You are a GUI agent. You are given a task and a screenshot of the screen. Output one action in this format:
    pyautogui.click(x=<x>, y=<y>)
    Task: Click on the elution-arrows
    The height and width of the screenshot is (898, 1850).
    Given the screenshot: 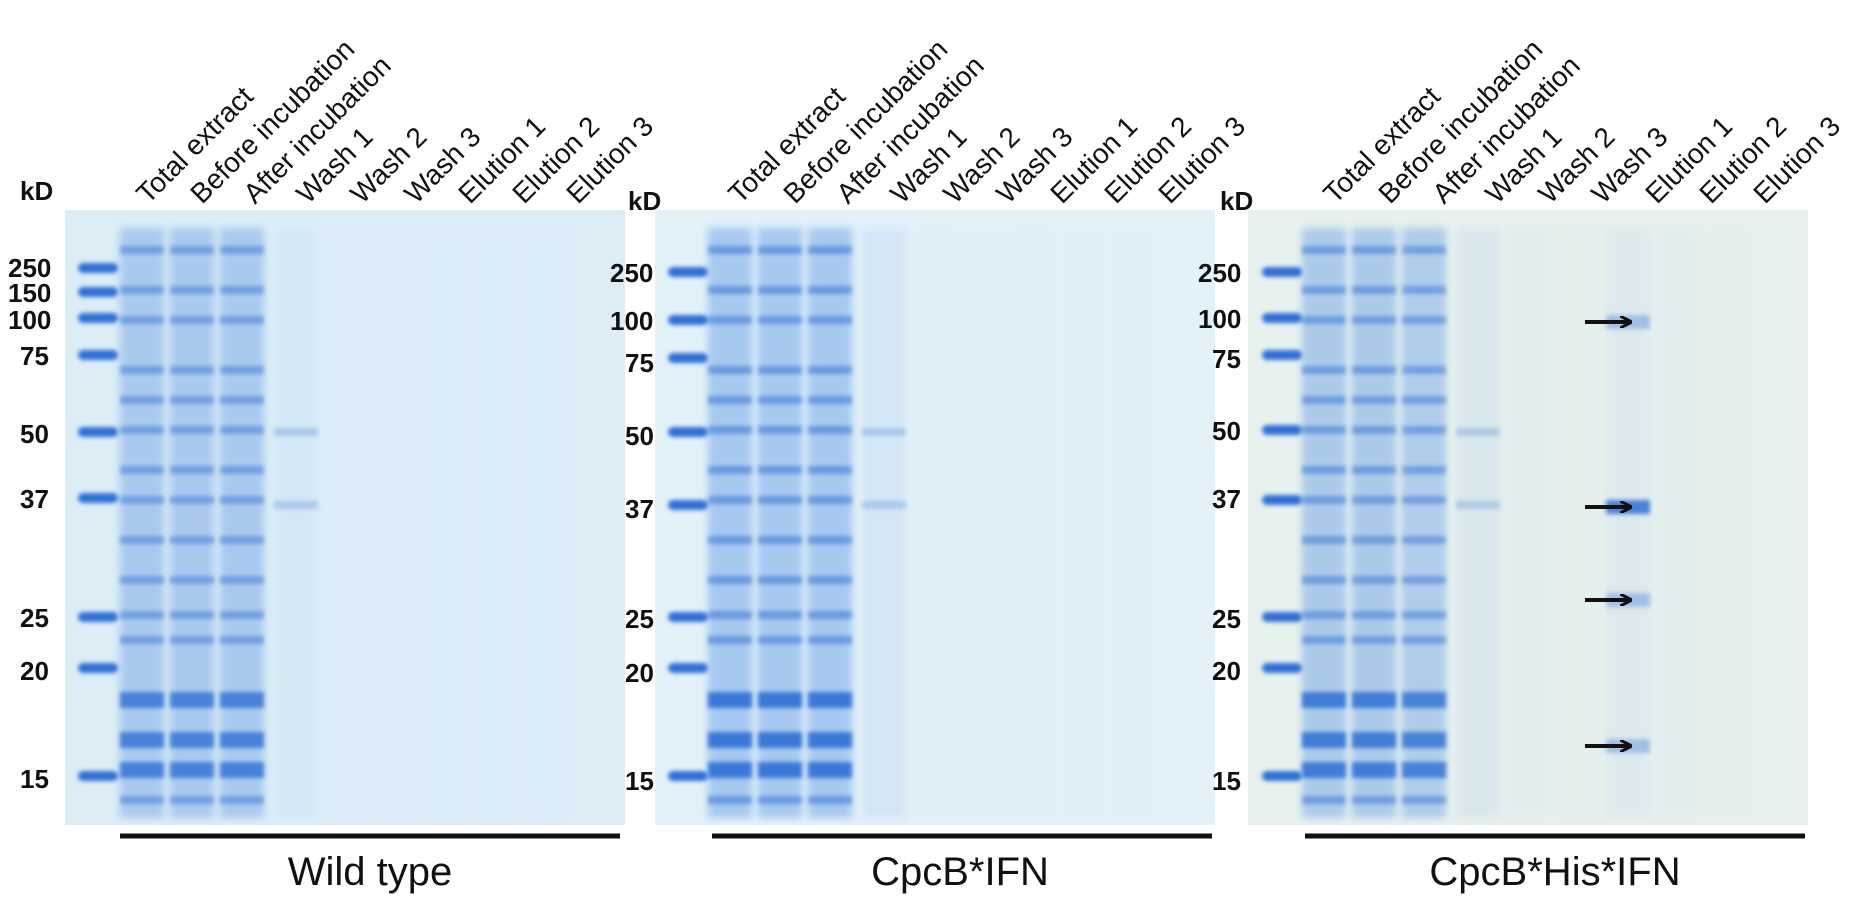 What is the action you would take?
    pyautogui.click(x=1607, y=534)
    